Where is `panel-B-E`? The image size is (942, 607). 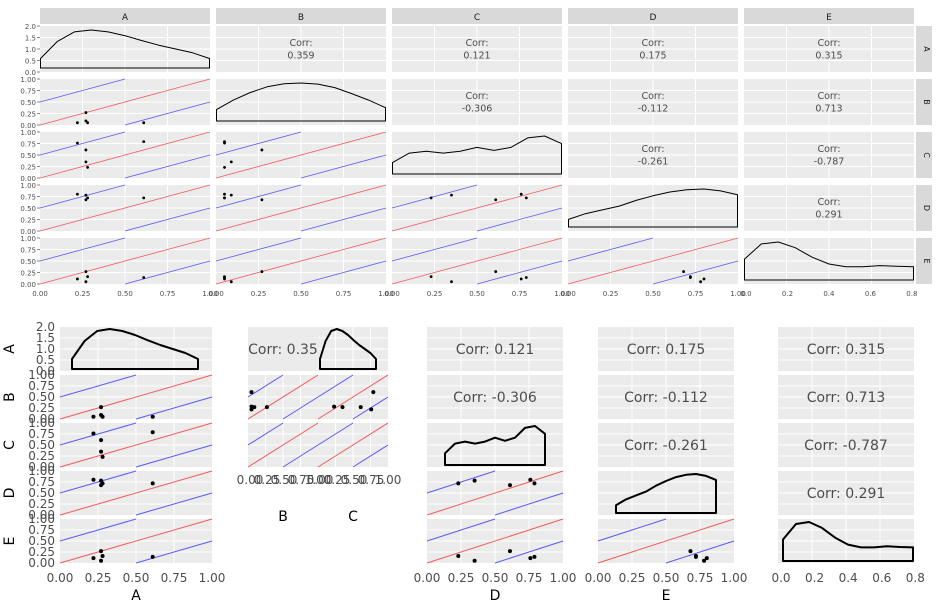 panel-B-E is located at coordinates (829, 102).